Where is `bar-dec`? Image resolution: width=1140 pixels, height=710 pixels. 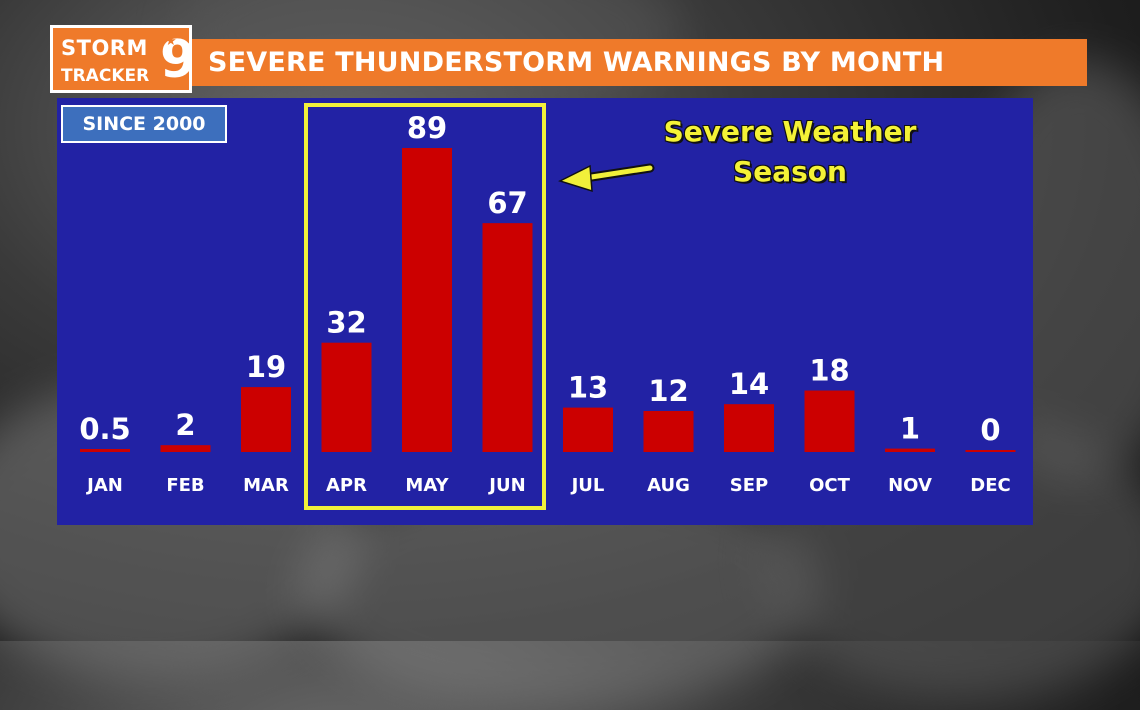 bar-dec is located at coordinates (990, 451).